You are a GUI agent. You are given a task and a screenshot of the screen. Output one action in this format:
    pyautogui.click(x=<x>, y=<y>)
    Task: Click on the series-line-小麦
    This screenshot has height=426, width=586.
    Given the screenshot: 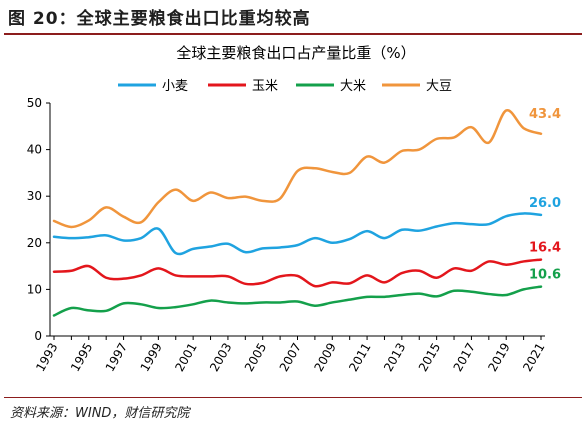 What is the action you would take?
    pyautogui.click(x=297, y=234)
    